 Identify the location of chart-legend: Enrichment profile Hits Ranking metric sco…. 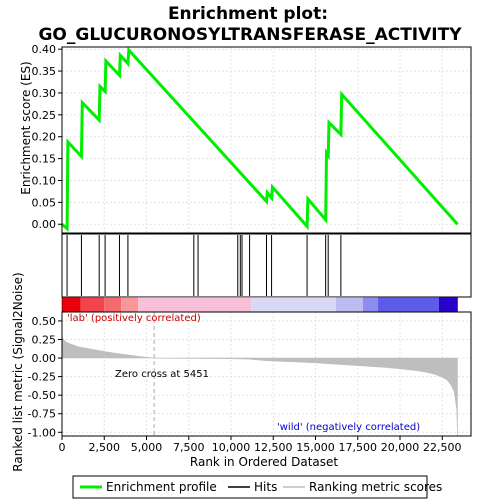
(257, 487).